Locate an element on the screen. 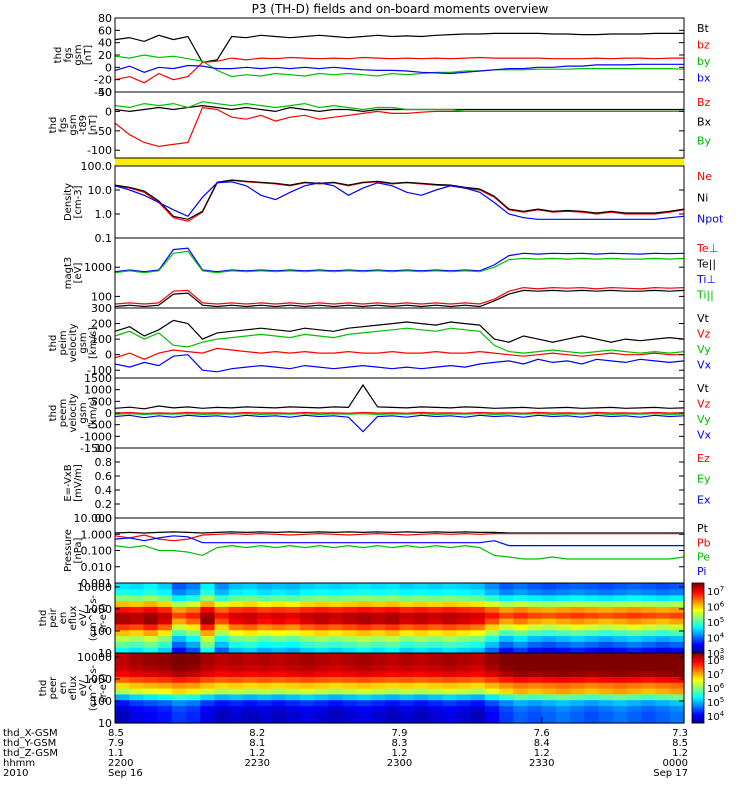  legend-label: bx is located at coordinates (704, 78).